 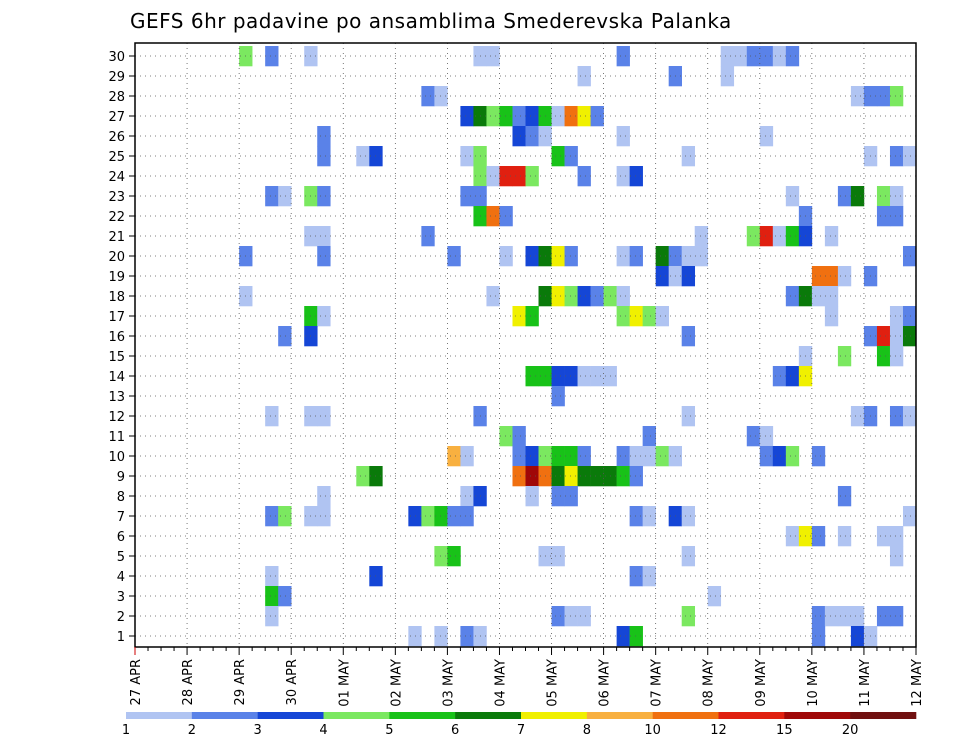 I want to click on legend-label: 2, so click(x=192, y=730).